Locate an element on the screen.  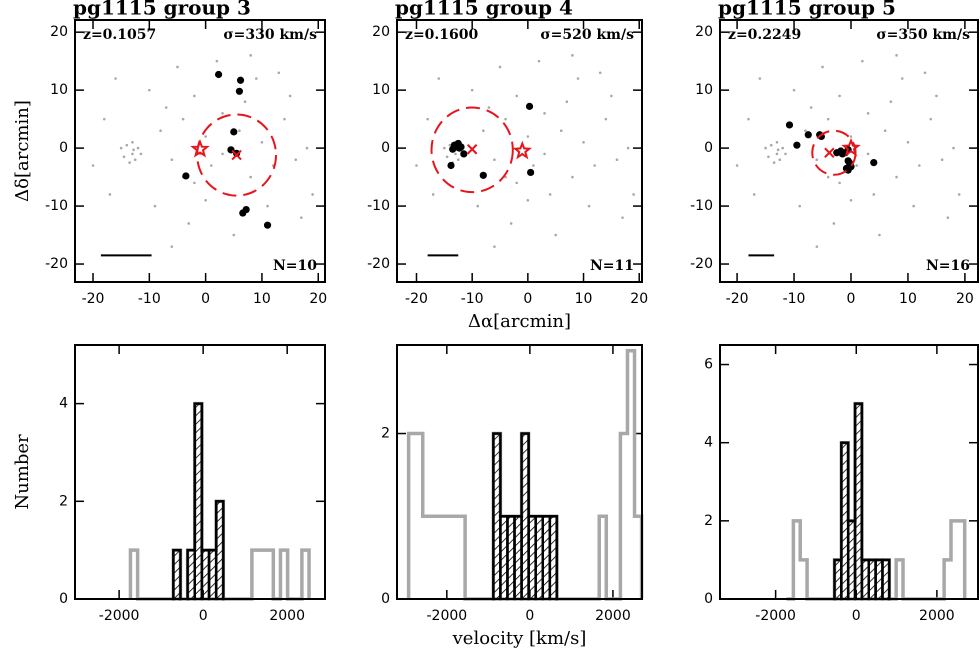
annotation: z=0.1600 is located at coordinates (442, 35).